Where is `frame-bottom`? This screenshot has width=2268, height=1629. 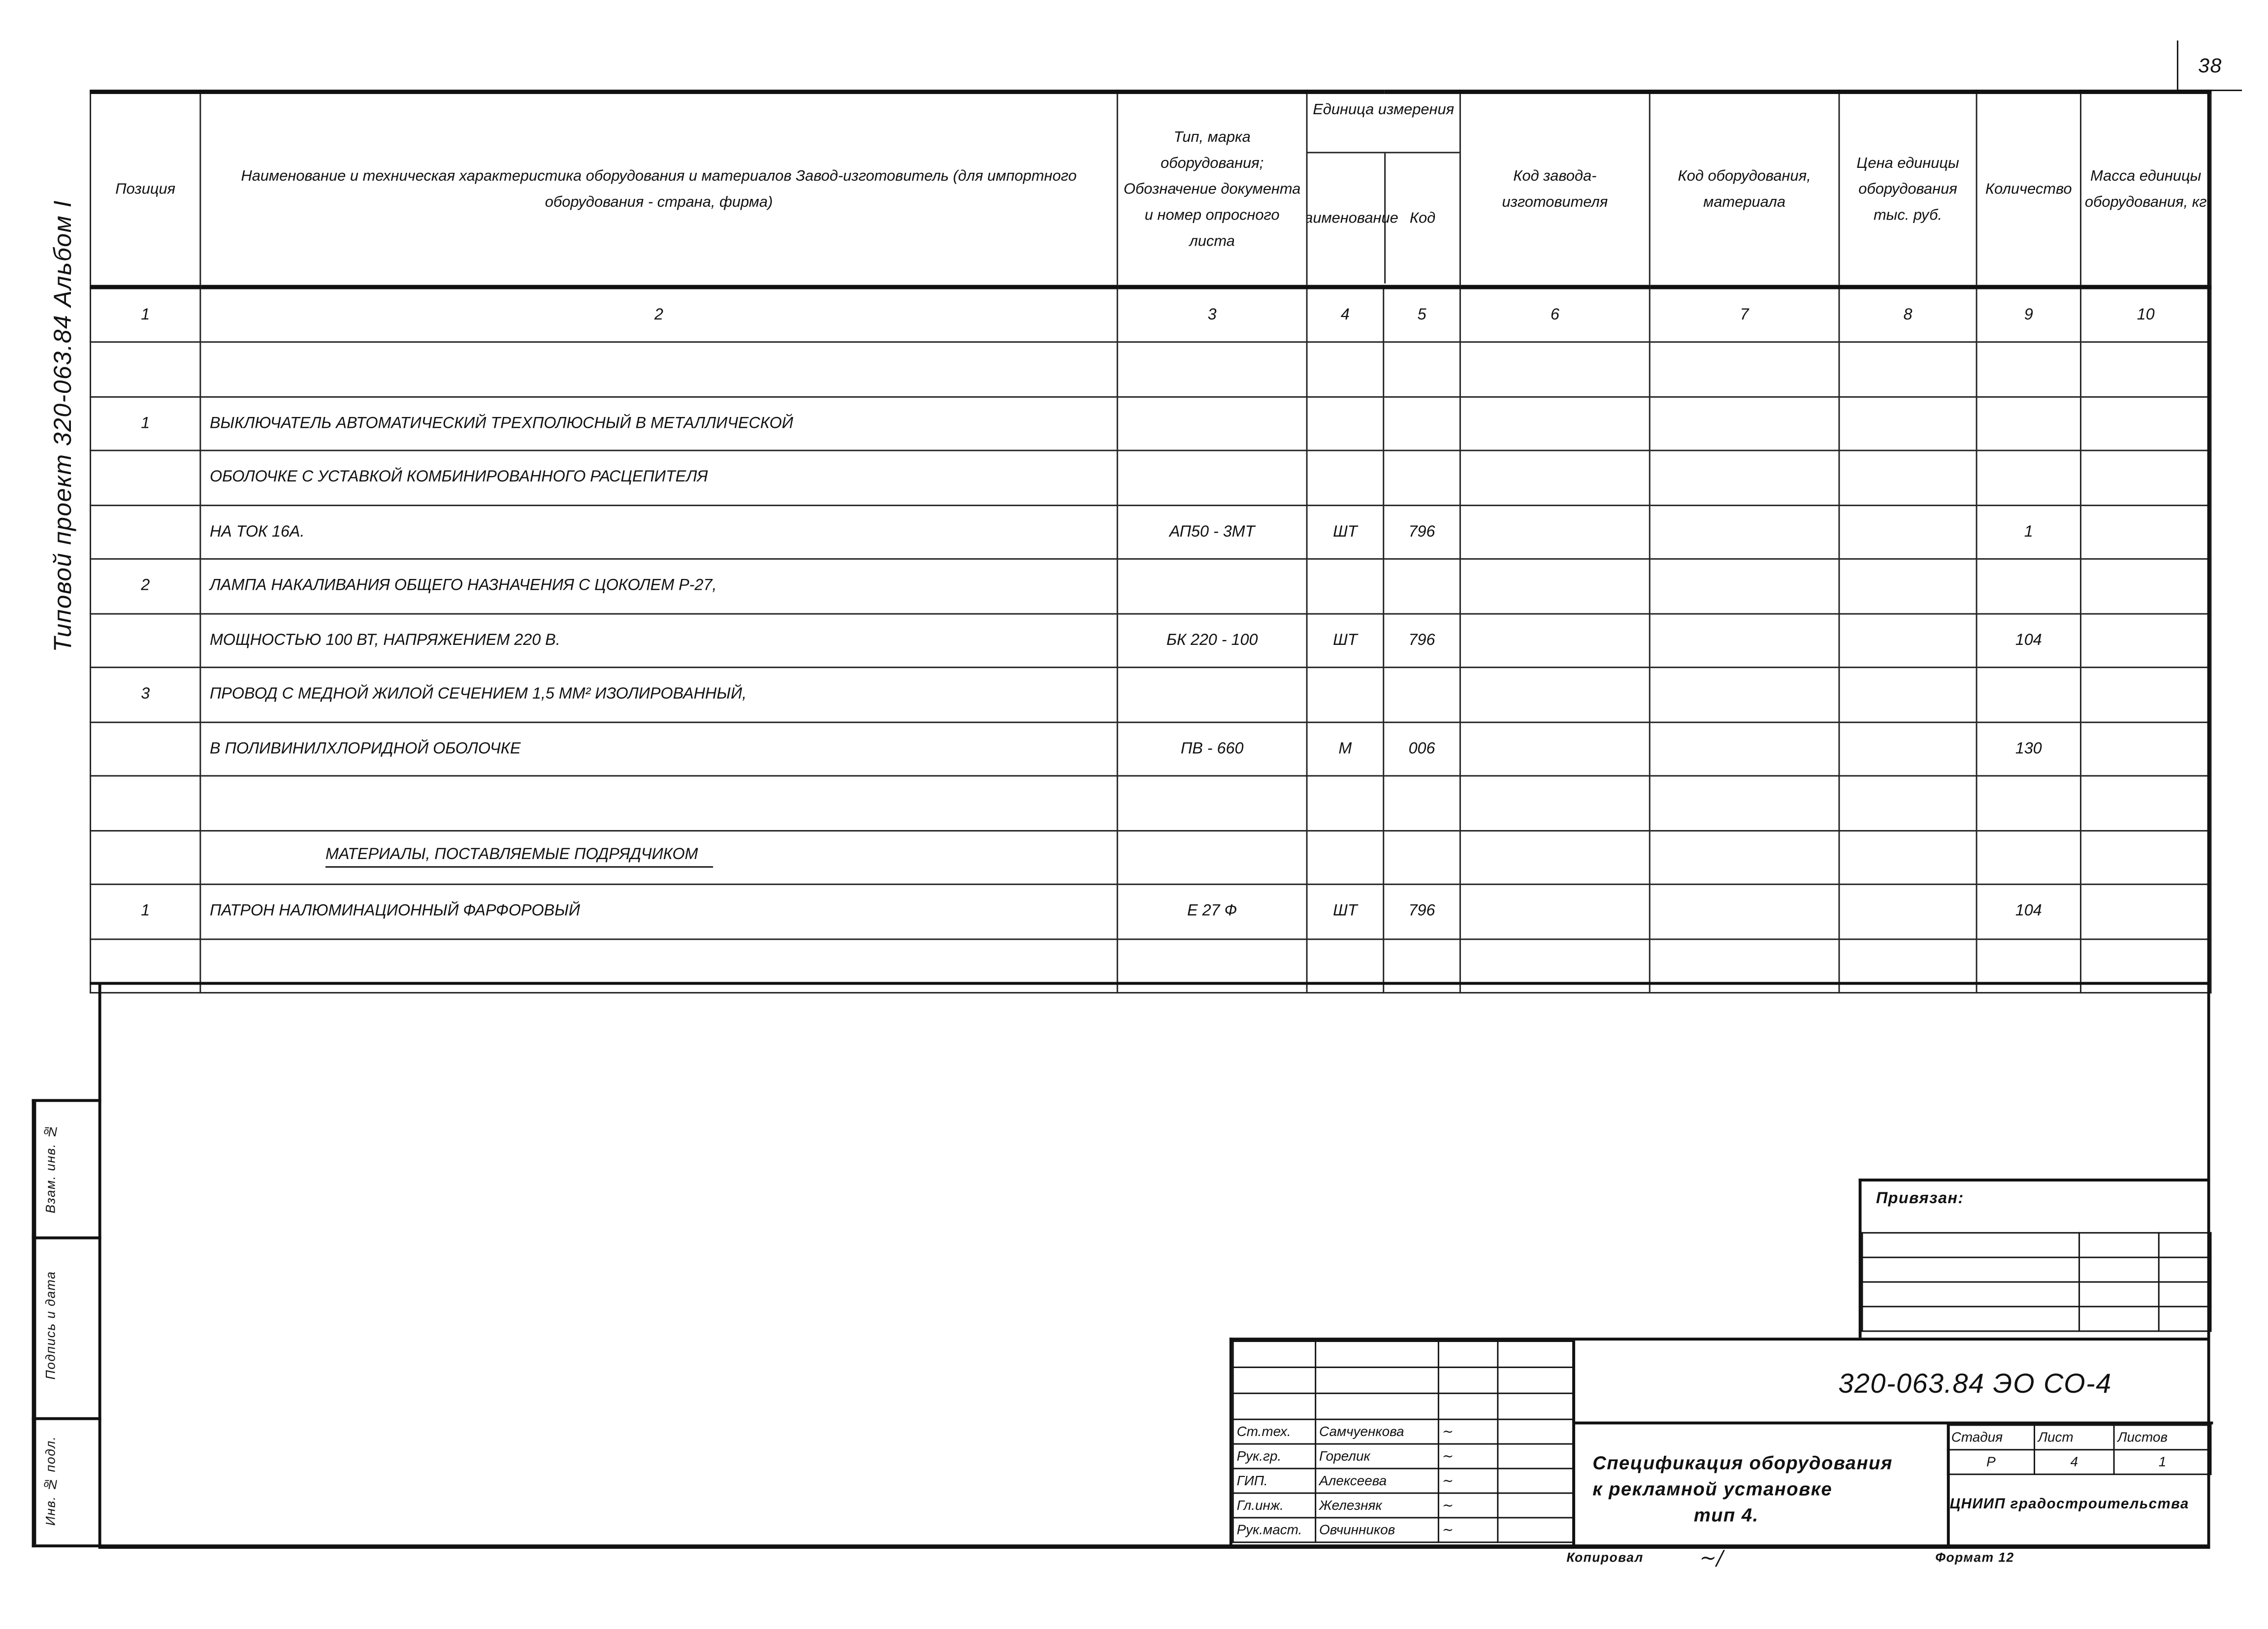 frame-bottom is located at coordinates (1154, 1546).